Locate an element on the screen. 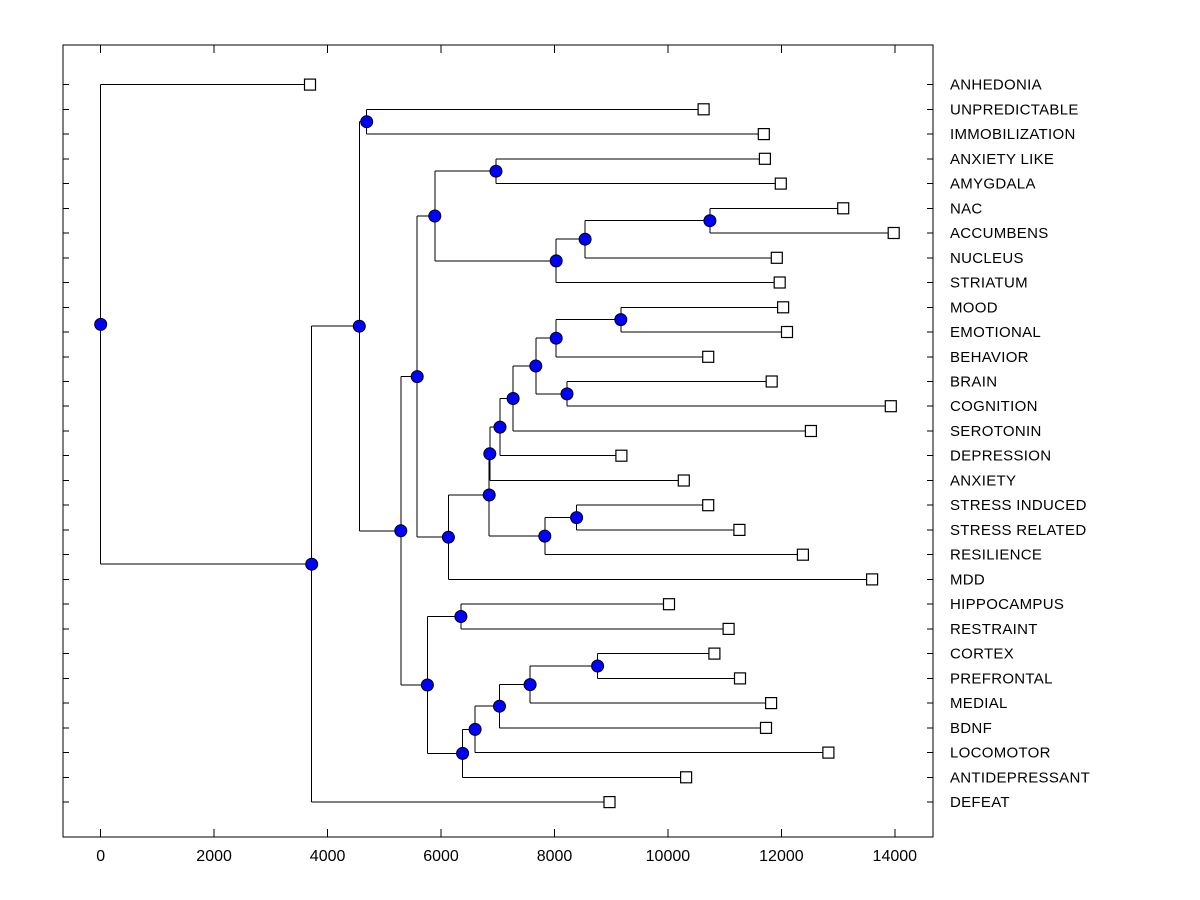 Image resolution: width=1200 pixels, height=900 pixels. x-tick-label: 14000 is located at coordinates (895, 856).